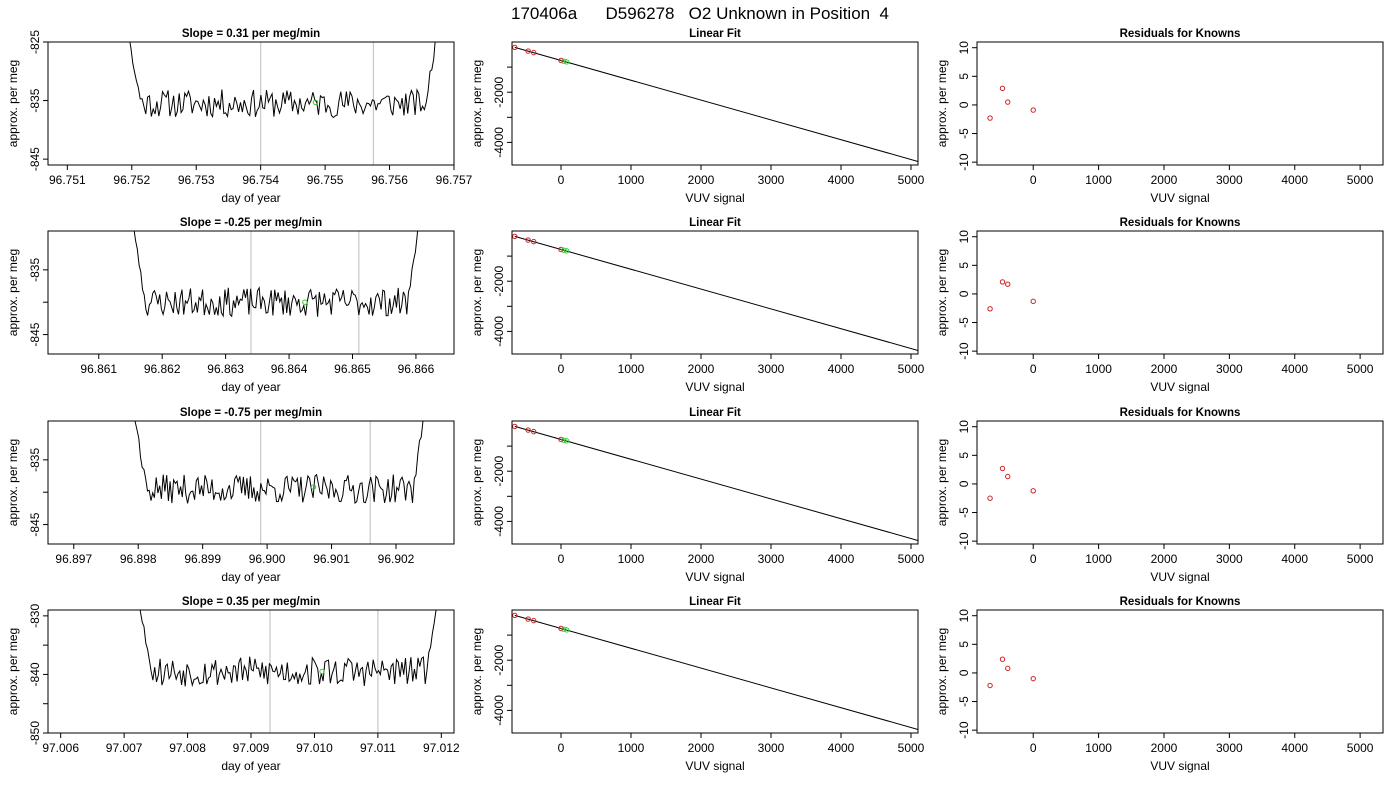 The height and width of the screenshot is (800, 1400). What do you see at coordinates (225, 369) in the screenshot?
I see `x-tick-label: 96.863` at bounding box center [225, 369].